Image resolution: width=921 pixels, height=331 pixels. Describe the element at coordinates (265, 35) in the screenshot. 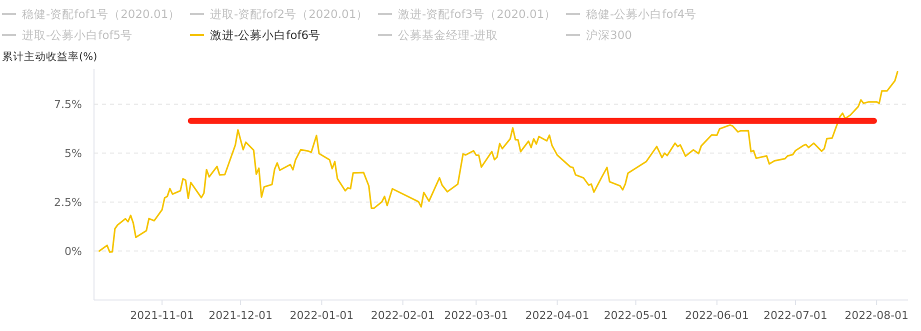

I see `legend-label: 激进-公募小白fof6号` at that location.